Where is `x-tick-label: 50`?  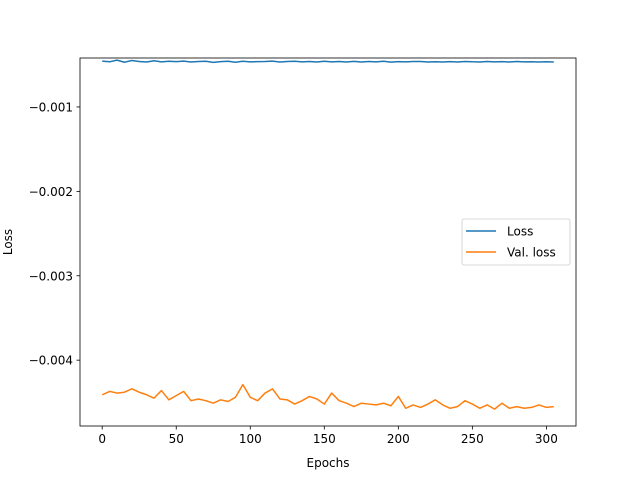 x-tick-label: 50 is located at coordinates (176, 439).